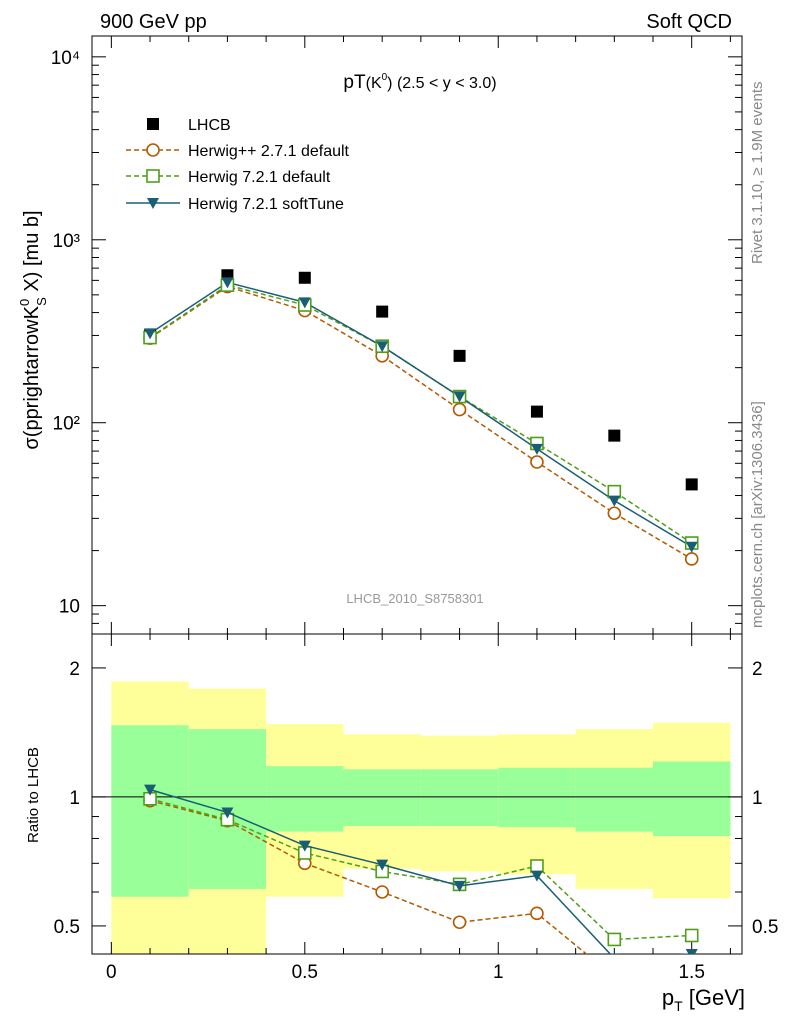 This screenshot has width=786, height=1029. What do you see at coordinates (374, 83) in the screenshot?
I see `main-title-sub: (K` at bounding box center [374, 83].